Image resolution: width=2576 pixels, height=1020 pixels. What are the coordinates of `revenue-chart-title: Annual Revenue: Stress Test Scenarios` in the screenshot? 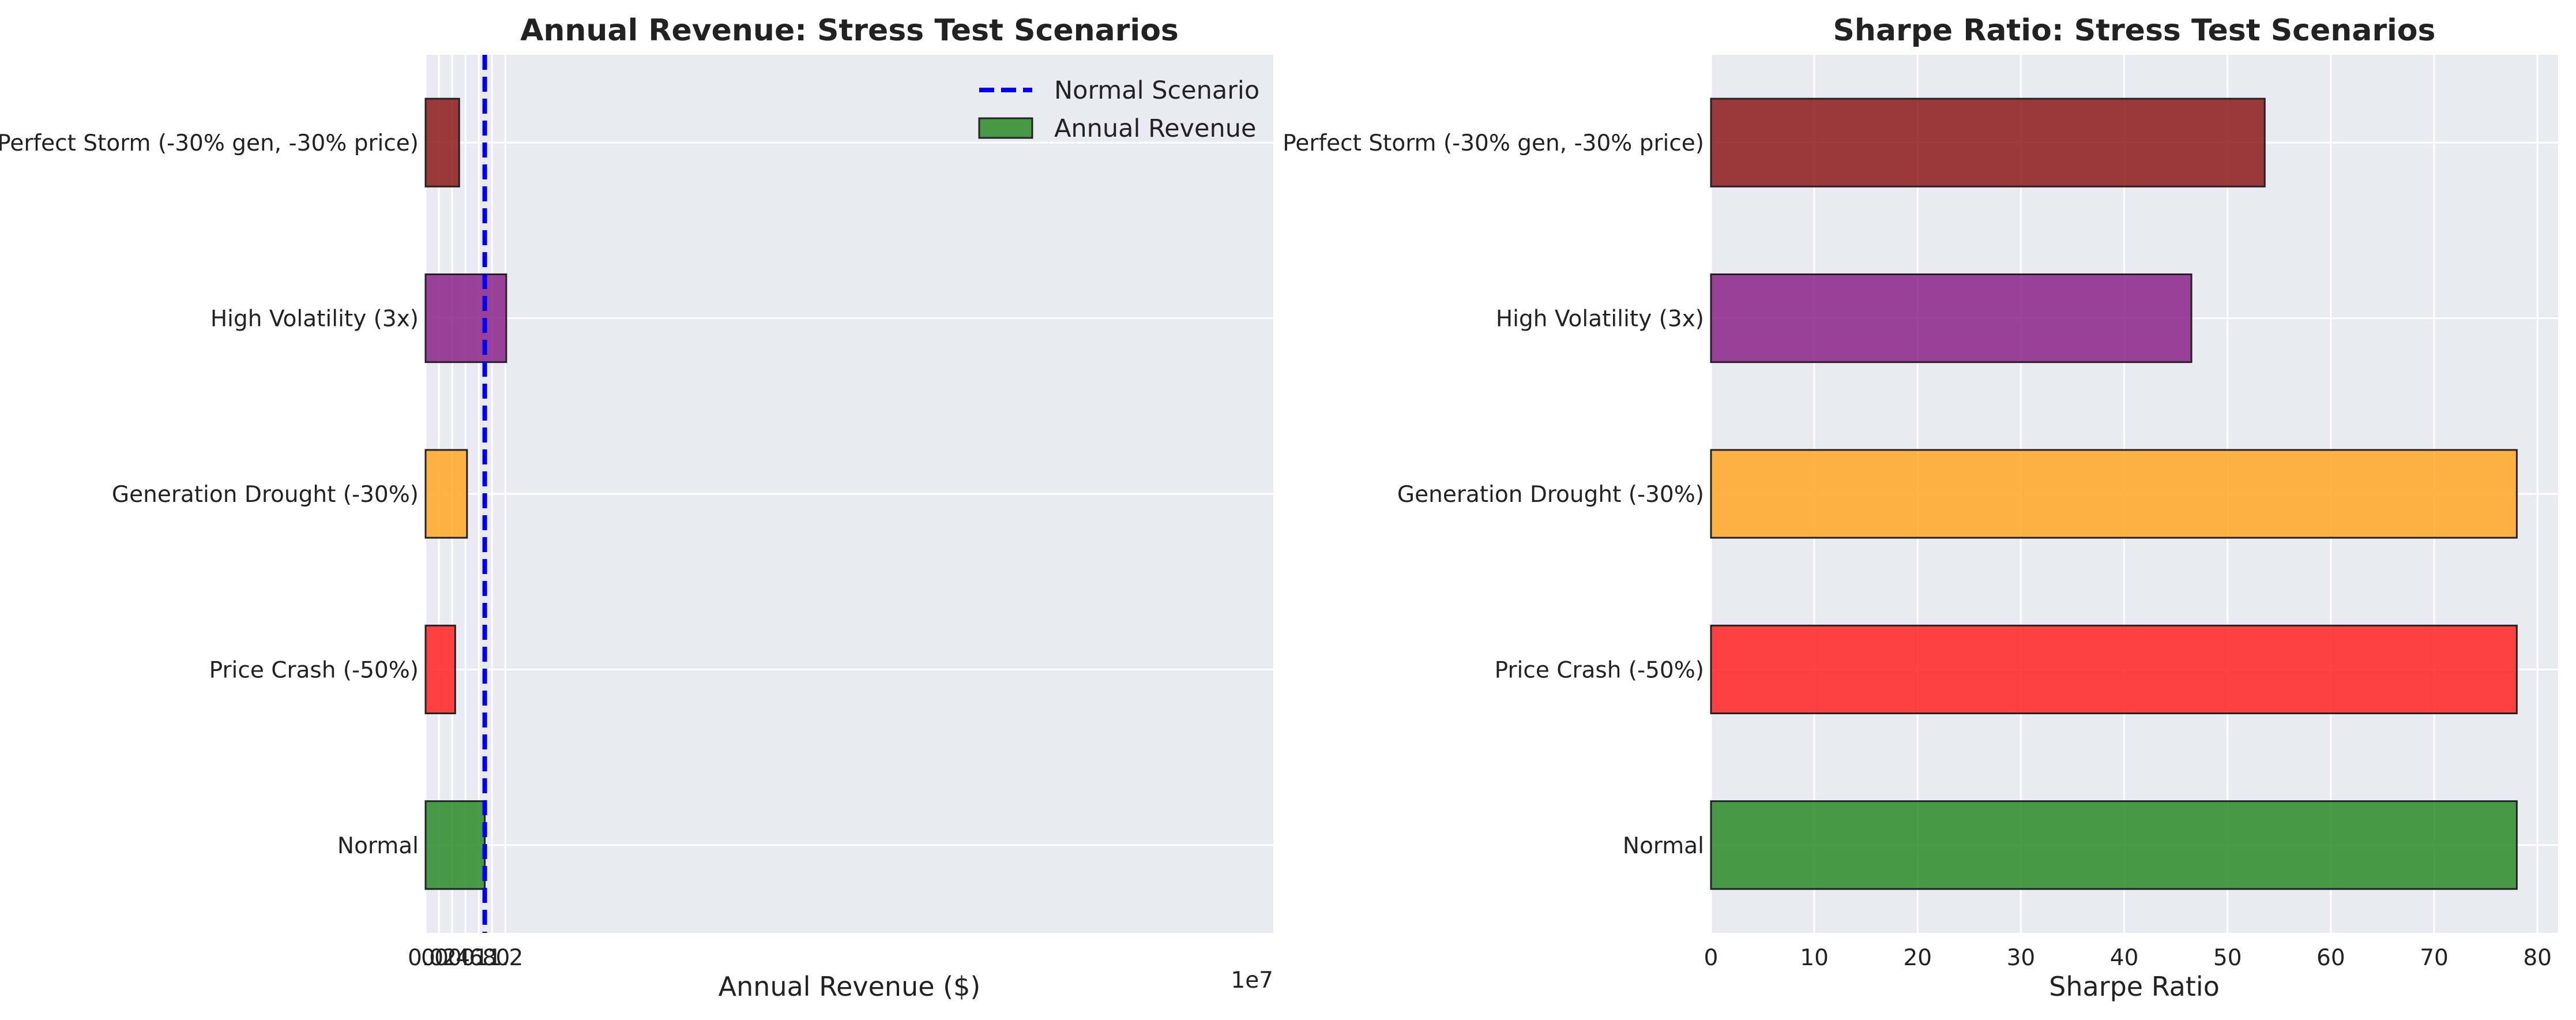 It's located at (849, 30).